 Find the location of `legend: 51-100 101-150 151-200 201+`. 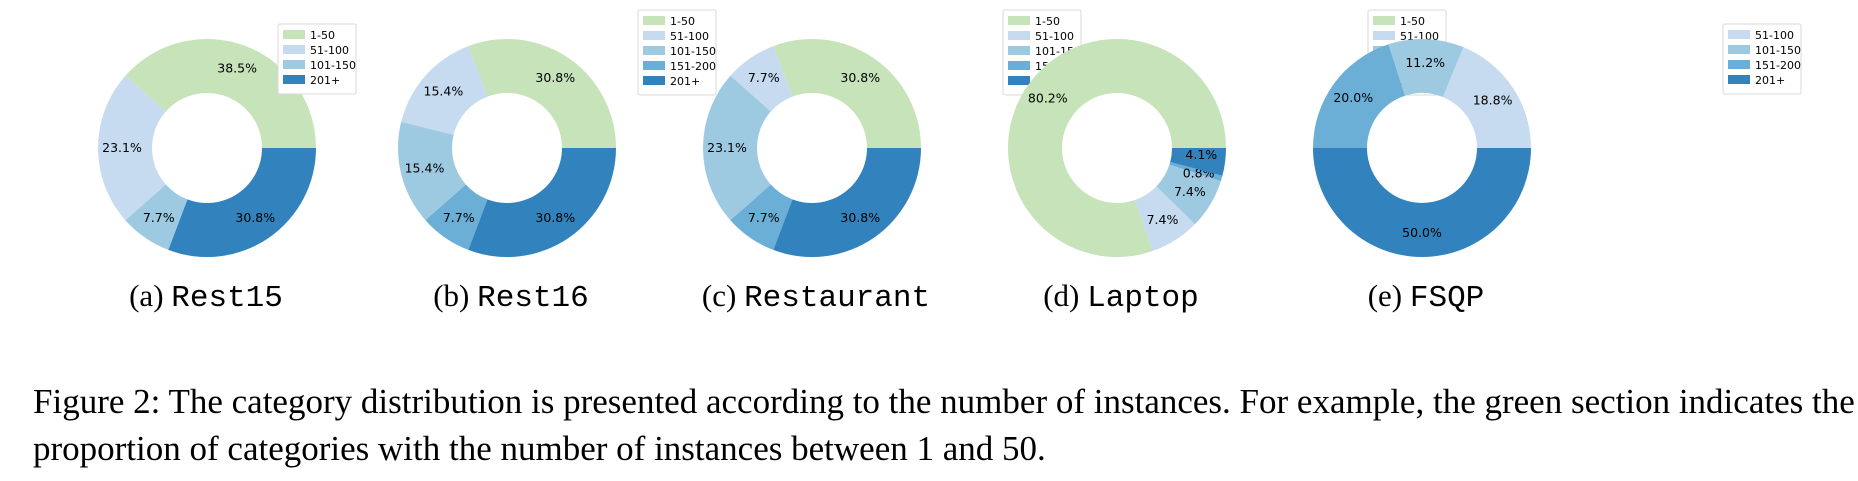

legend: 51-100 101-150 151-200 201+ is located at coordinates (1762, 59).